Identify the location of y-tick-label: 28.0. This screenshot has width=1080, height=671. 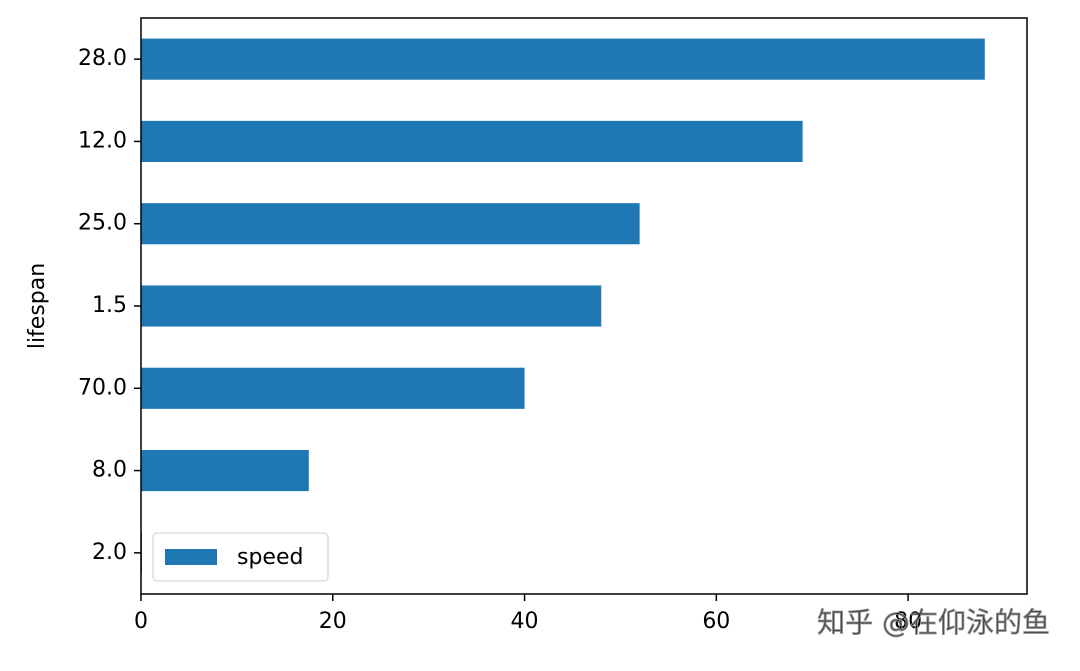
(102, 58).